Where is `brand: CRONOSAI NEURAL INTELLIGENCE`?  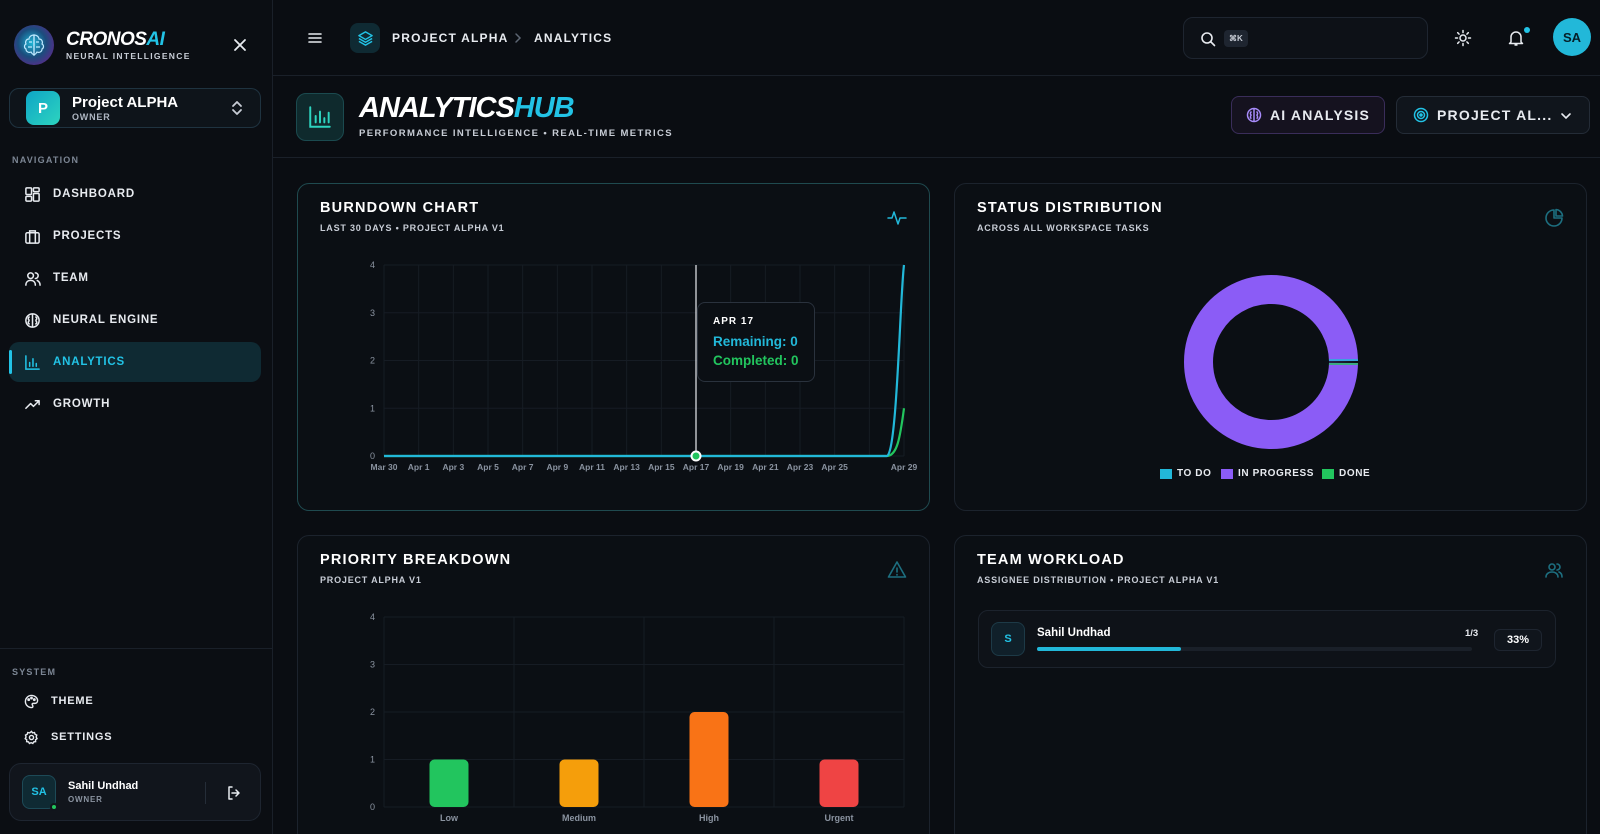 brand: CRONOSAI NEURAL INTELLIGENCE is located at coordinates (102, 45).